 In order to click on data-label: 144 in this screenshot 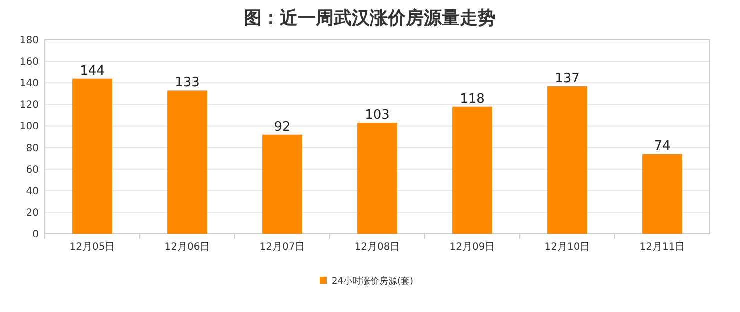, I will do `click(92, 71)`.